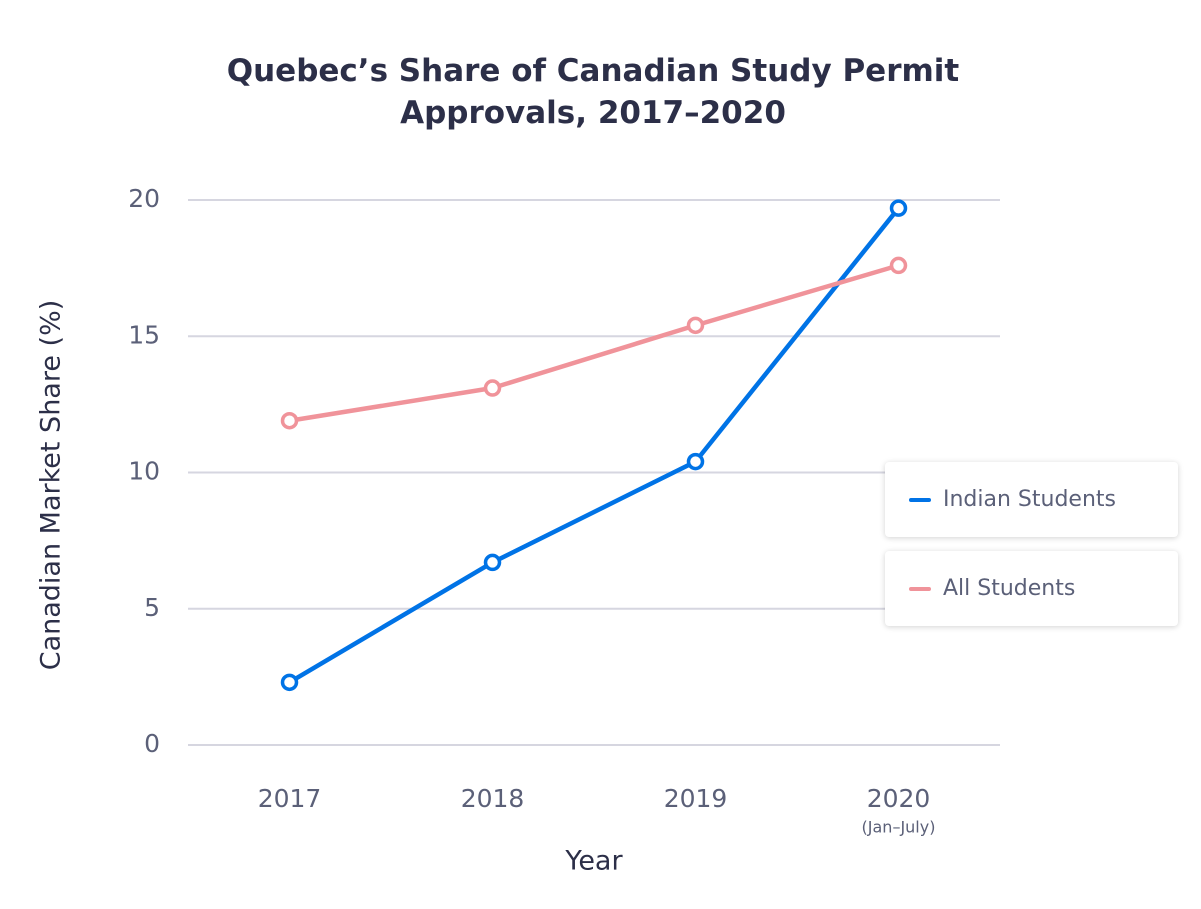  What do you see at coordinates (493, 798) in the screenshot?
I see `x-tick-label: 2018` at bounding box center [493, 798].